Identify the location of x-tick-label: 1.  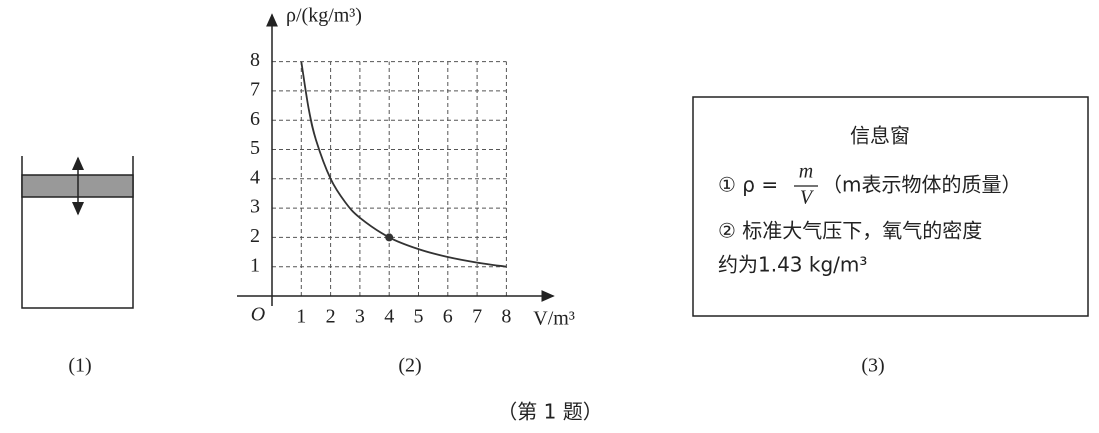
(301, 317).